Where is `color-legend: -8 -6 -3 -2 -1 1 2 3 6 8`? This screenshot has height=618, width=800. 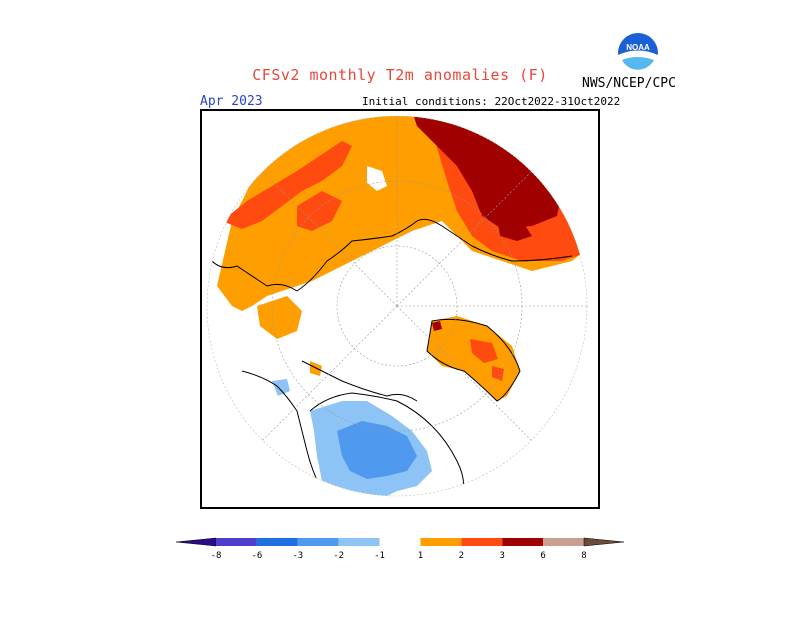
color-legend: -8 -6 -3 -2 -1 1 2 3 6 8 is located at coordinates (400, 549).